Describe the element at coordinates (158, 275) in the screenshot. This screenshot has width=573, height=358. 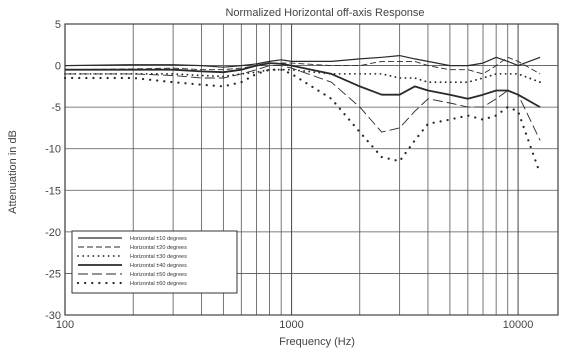
I see `legend-label: Horizontal ±50 degrees` at that location.